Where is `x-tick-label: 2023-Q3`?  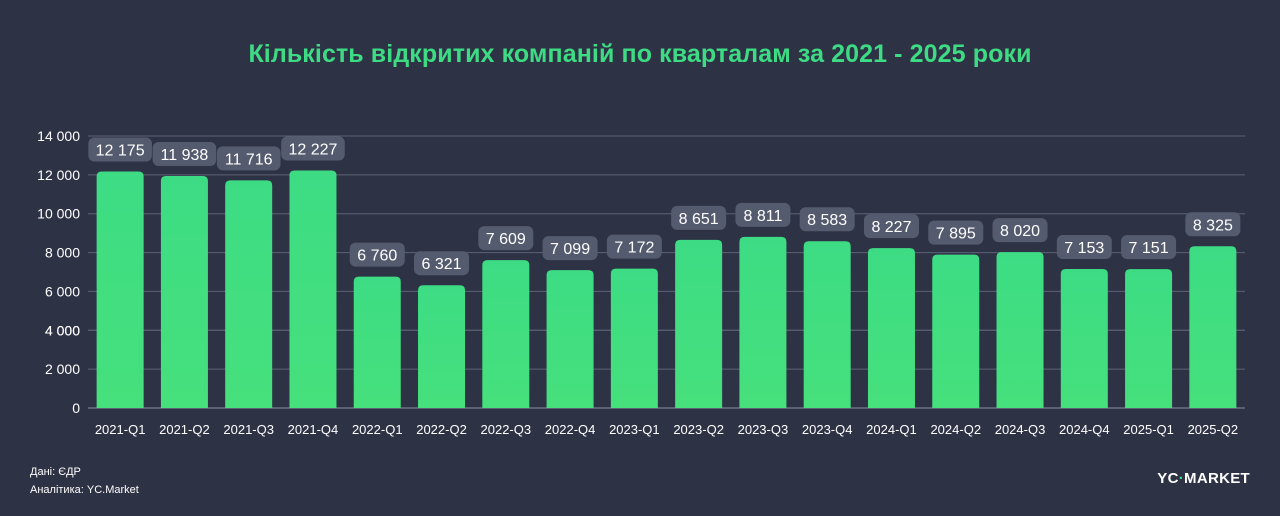
x-tick-label: 2023-Q3 is located at coordinates (763, 429).